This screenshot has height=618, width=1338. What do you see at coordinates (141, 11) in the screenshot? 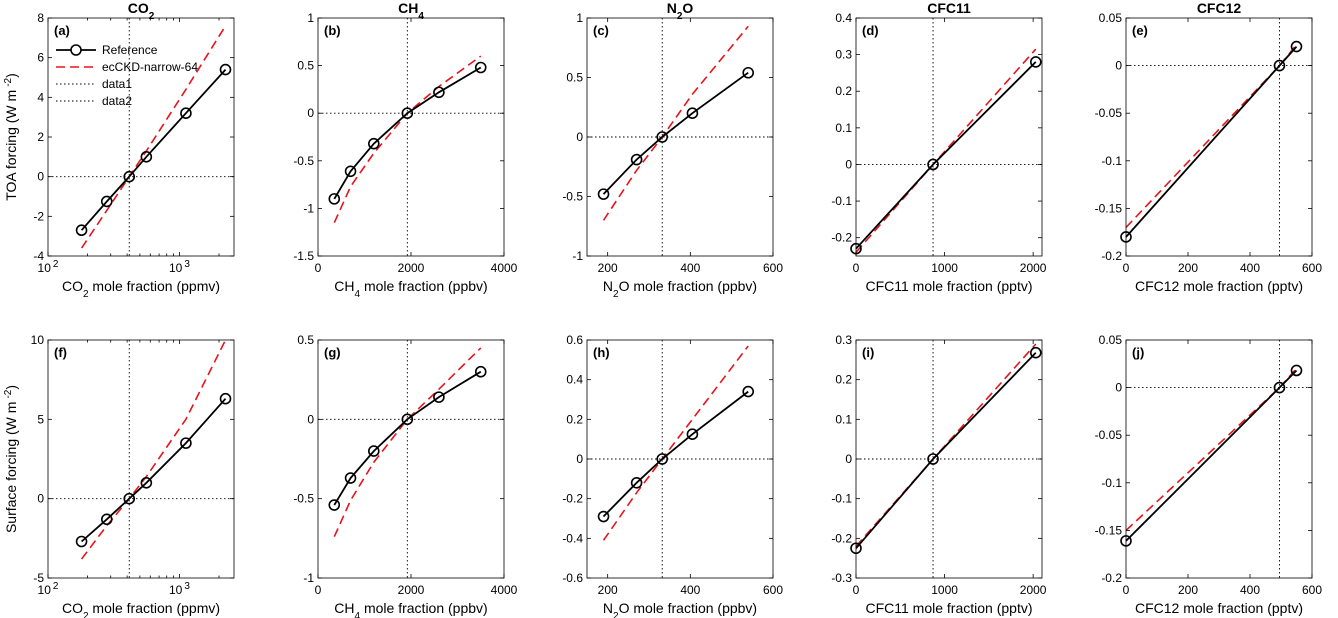
I see `column-title: CO2` at bounding box center [141, 11].